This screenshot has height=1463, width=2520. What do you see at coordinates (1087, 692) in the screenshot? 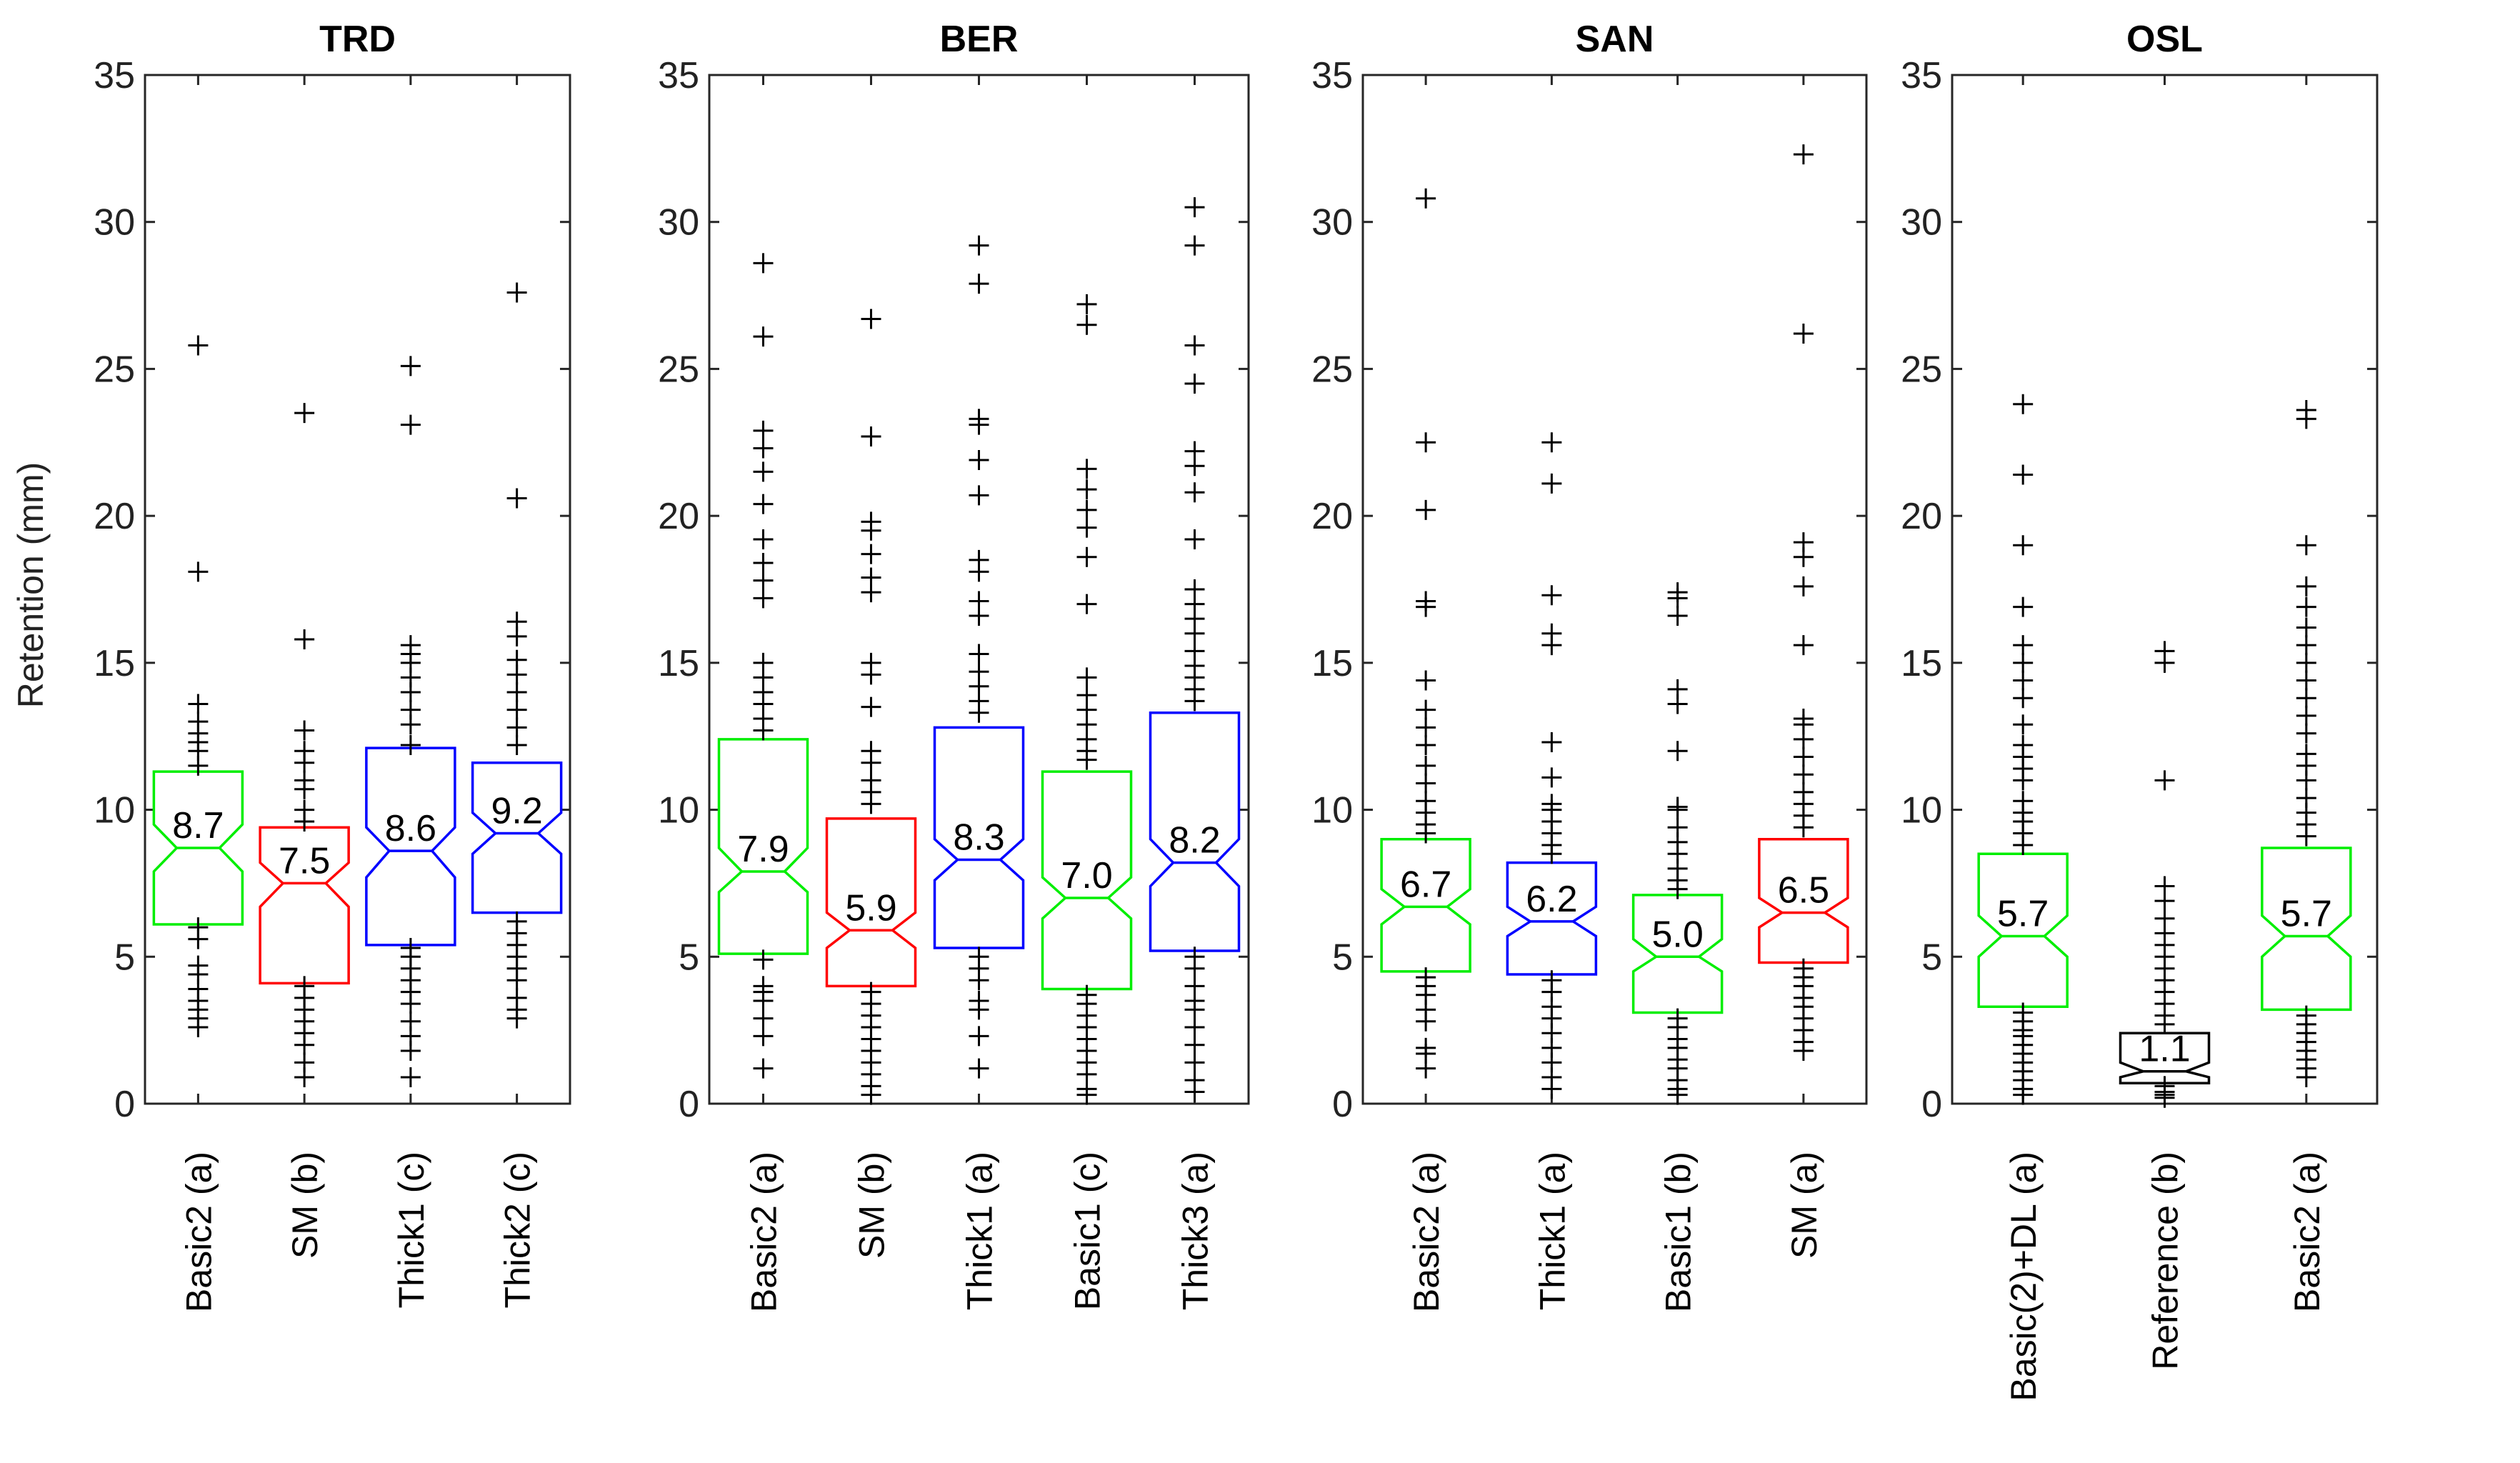
I see `box-basic1-c: 7.0 Basic1 (c)` at bounding box center [1087, 692].